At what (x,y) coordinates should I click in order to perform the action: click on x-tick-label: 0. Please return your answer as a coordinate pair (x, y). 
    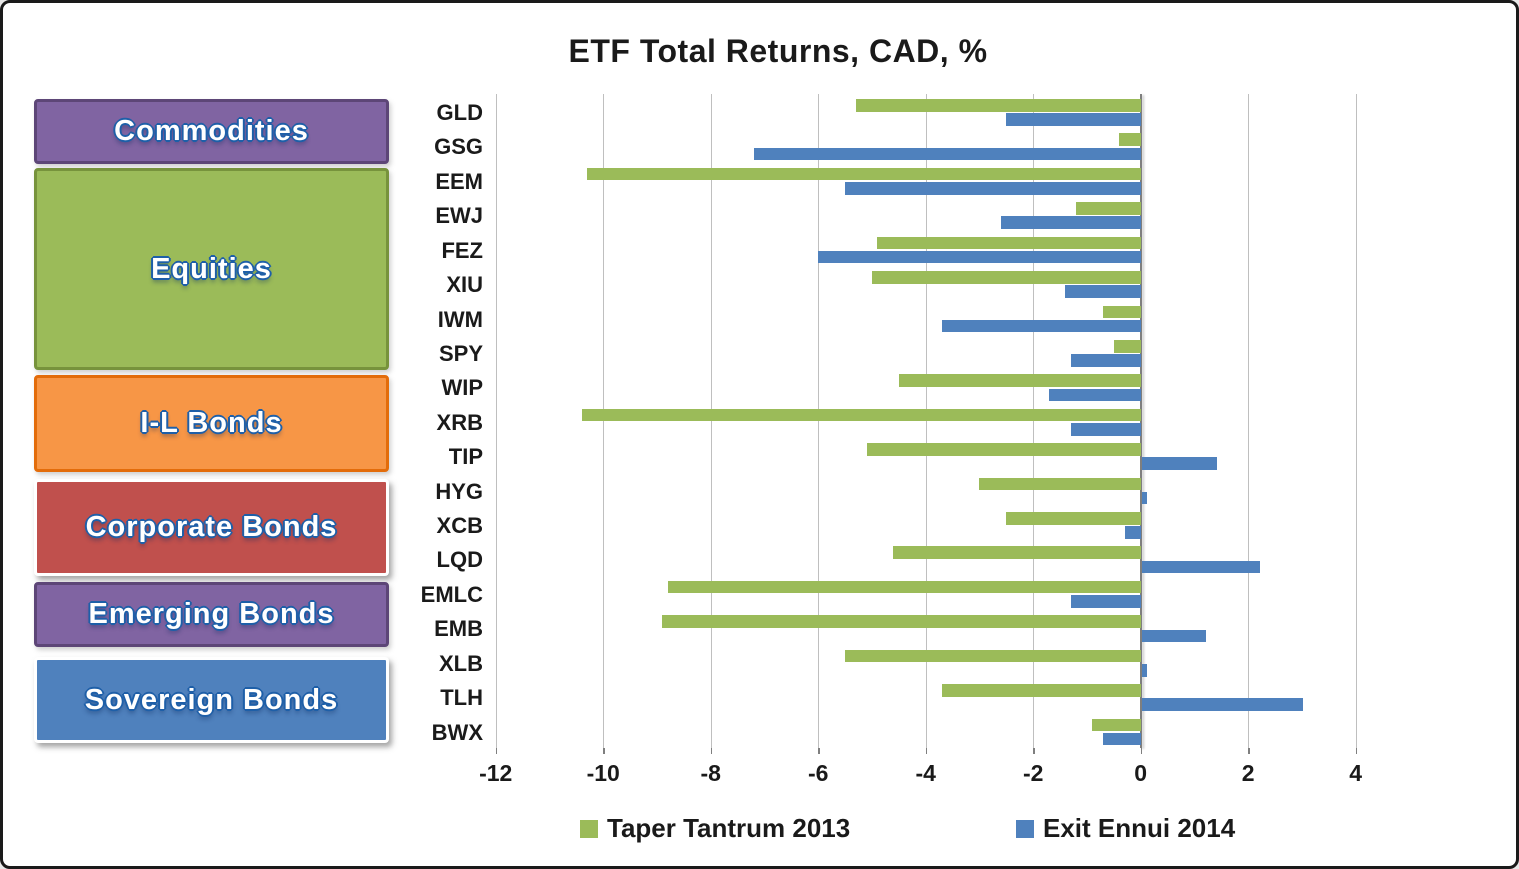
    Looking at the image, I should click on (1141, 773).